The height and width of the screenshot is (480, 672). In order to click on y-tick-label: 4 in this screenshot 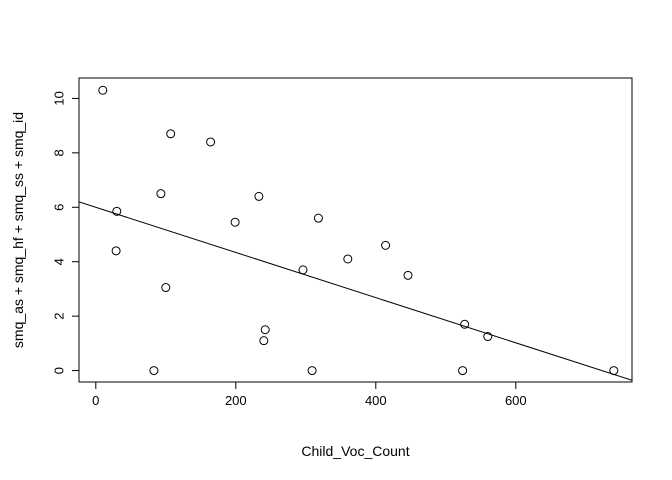, I will do `click(59, 261)`.